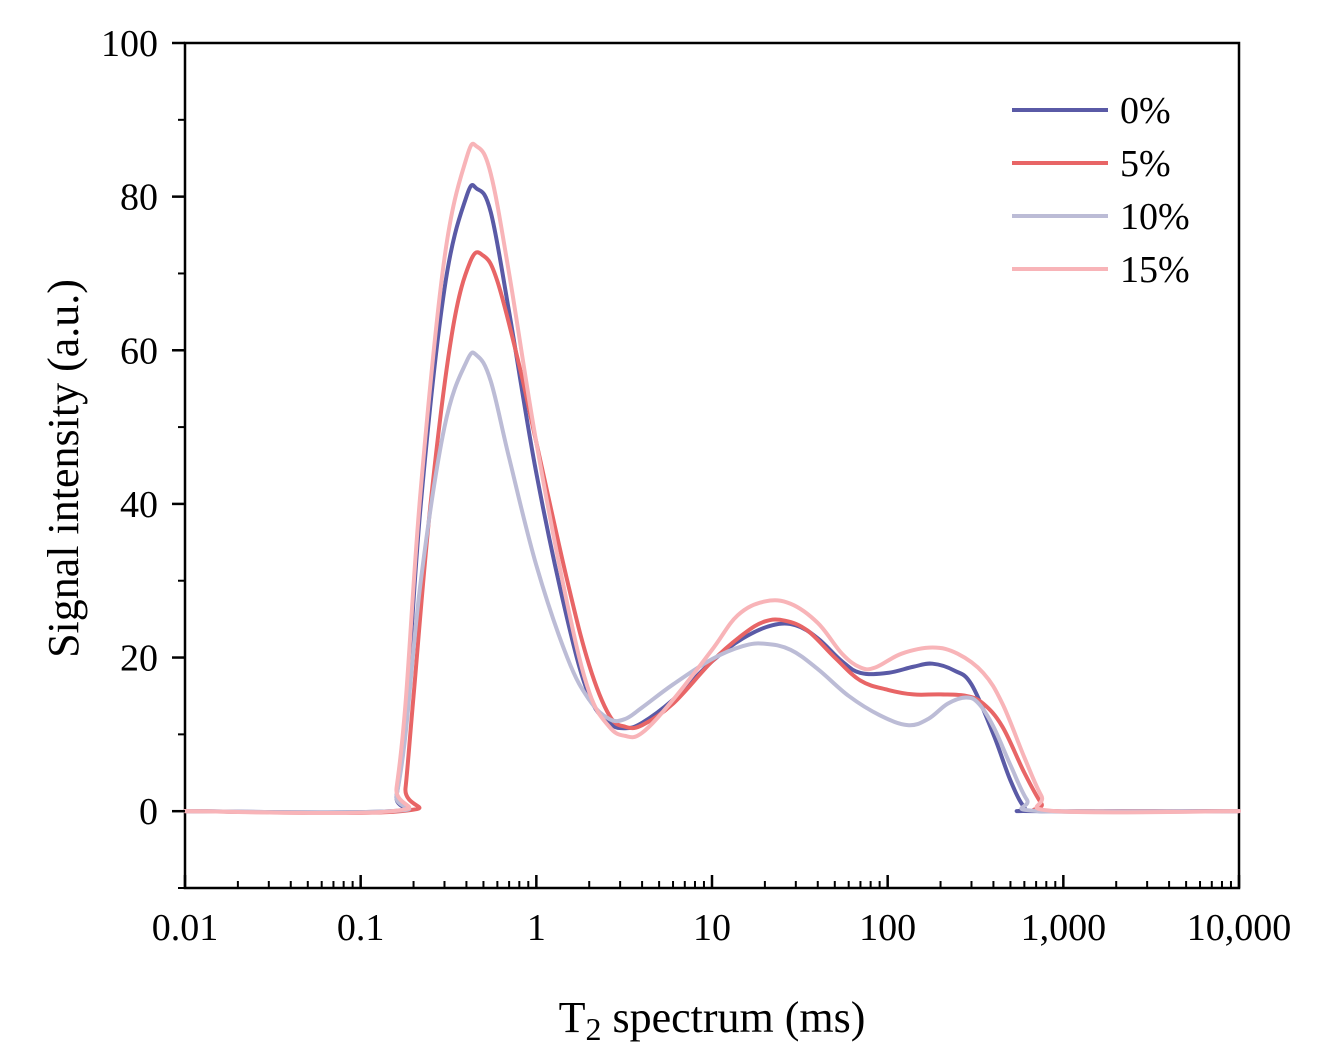  I want to click on x-tick-label: 10,000, so click(1239, 928).